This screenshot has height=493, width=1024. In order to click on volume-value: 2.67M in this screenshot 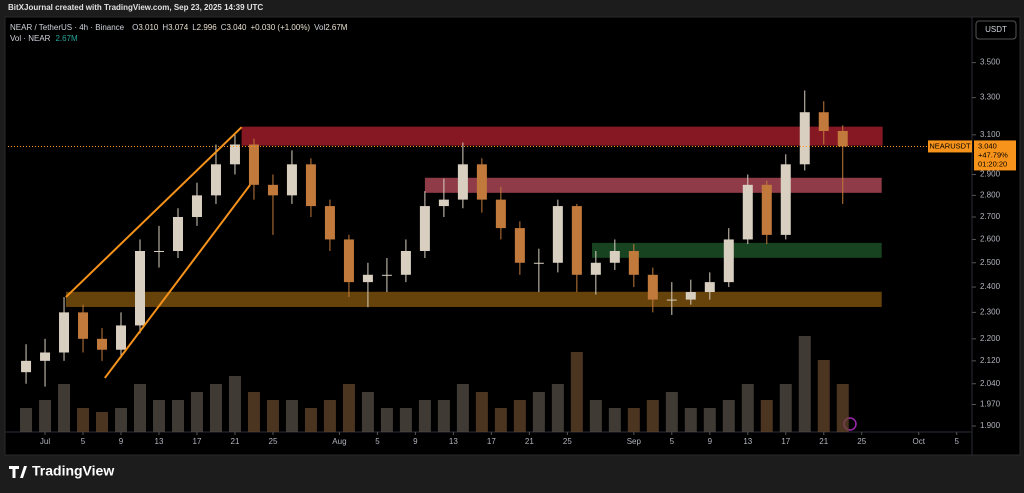, I will do `click(336, 27)`.